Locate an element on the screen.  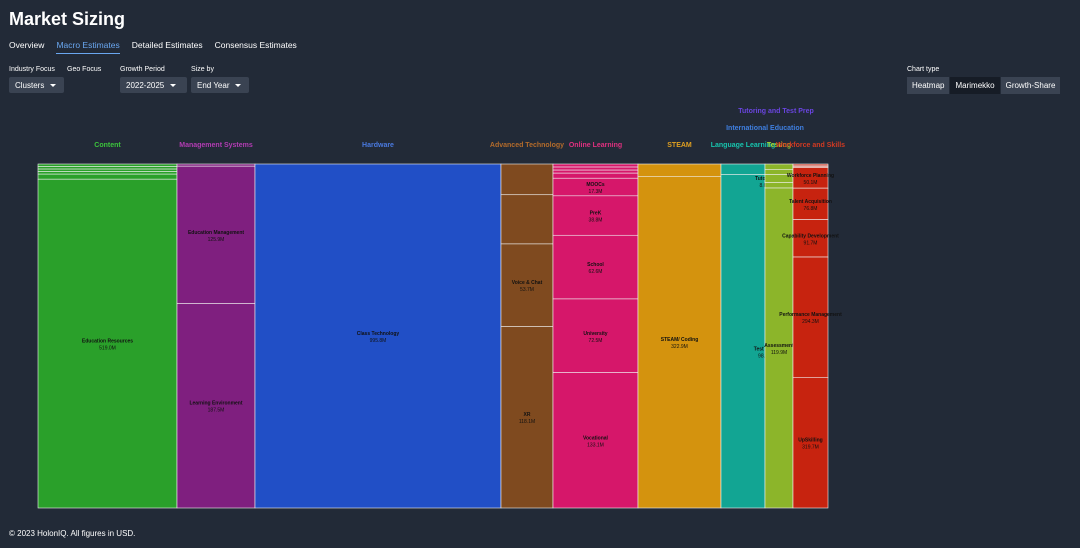
segment-label: Class Technology is located at coordinates (378, 334).